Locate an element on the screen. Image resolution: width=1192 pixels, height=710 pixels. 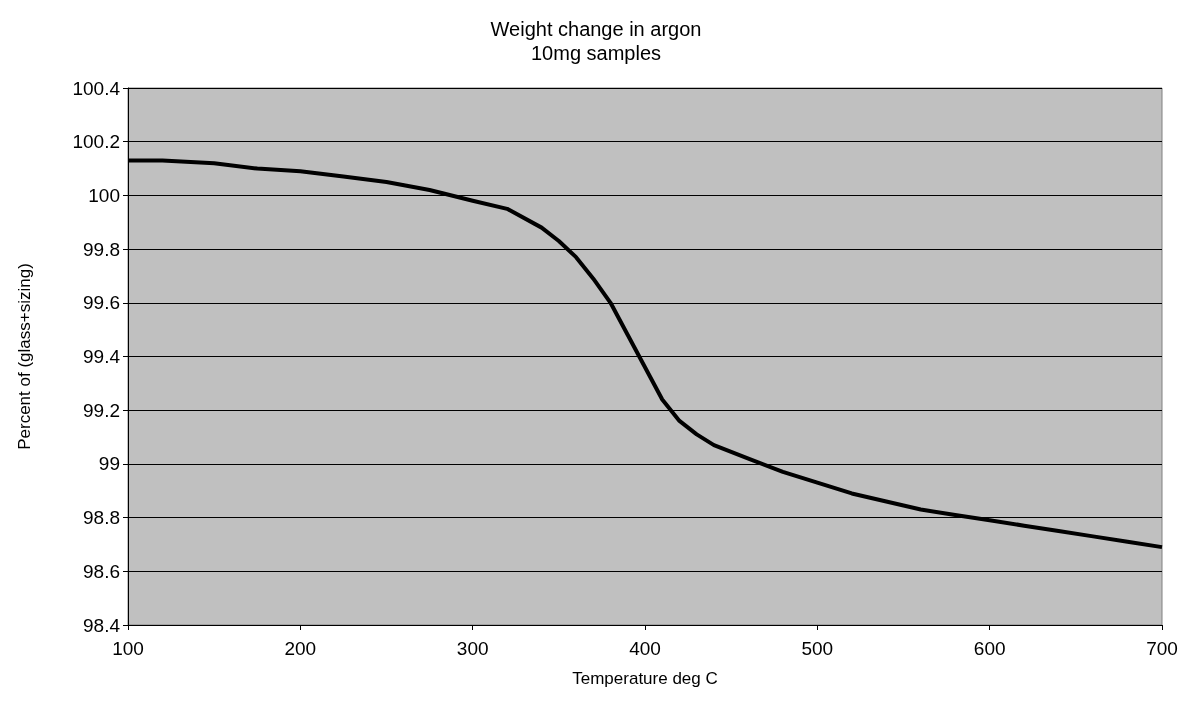
x-tick-label: 500 is located at coordinates (817, 648).